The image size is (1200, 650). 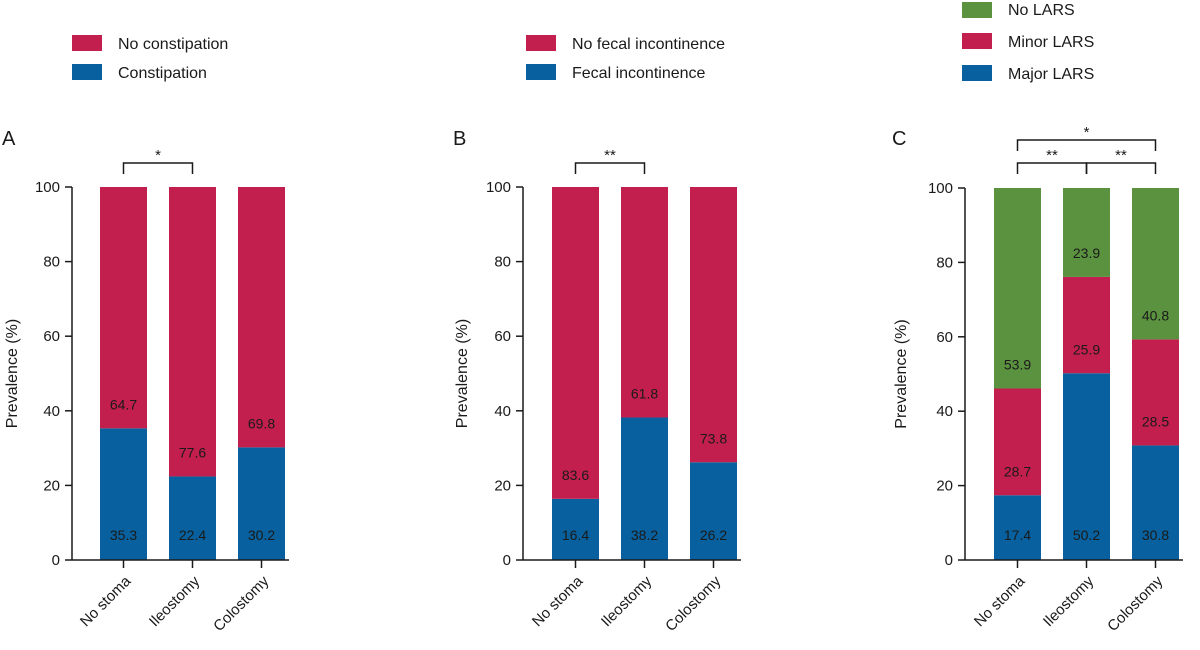 I want to click on panel-b-y-tick-label-0: 0, so click(x=507, y=560).